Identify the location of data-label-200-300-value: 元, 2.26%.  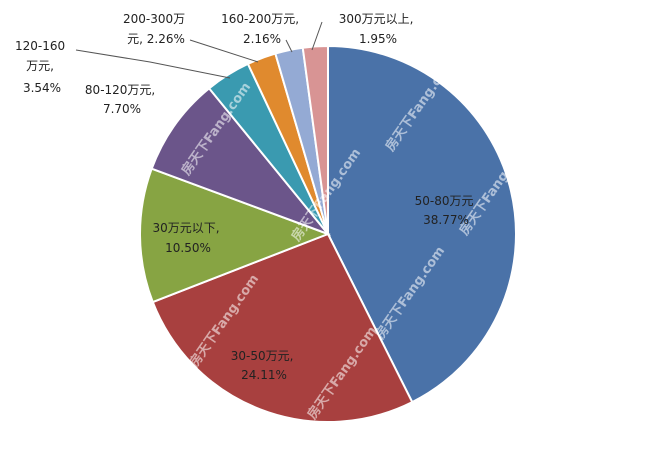
(156, 39).